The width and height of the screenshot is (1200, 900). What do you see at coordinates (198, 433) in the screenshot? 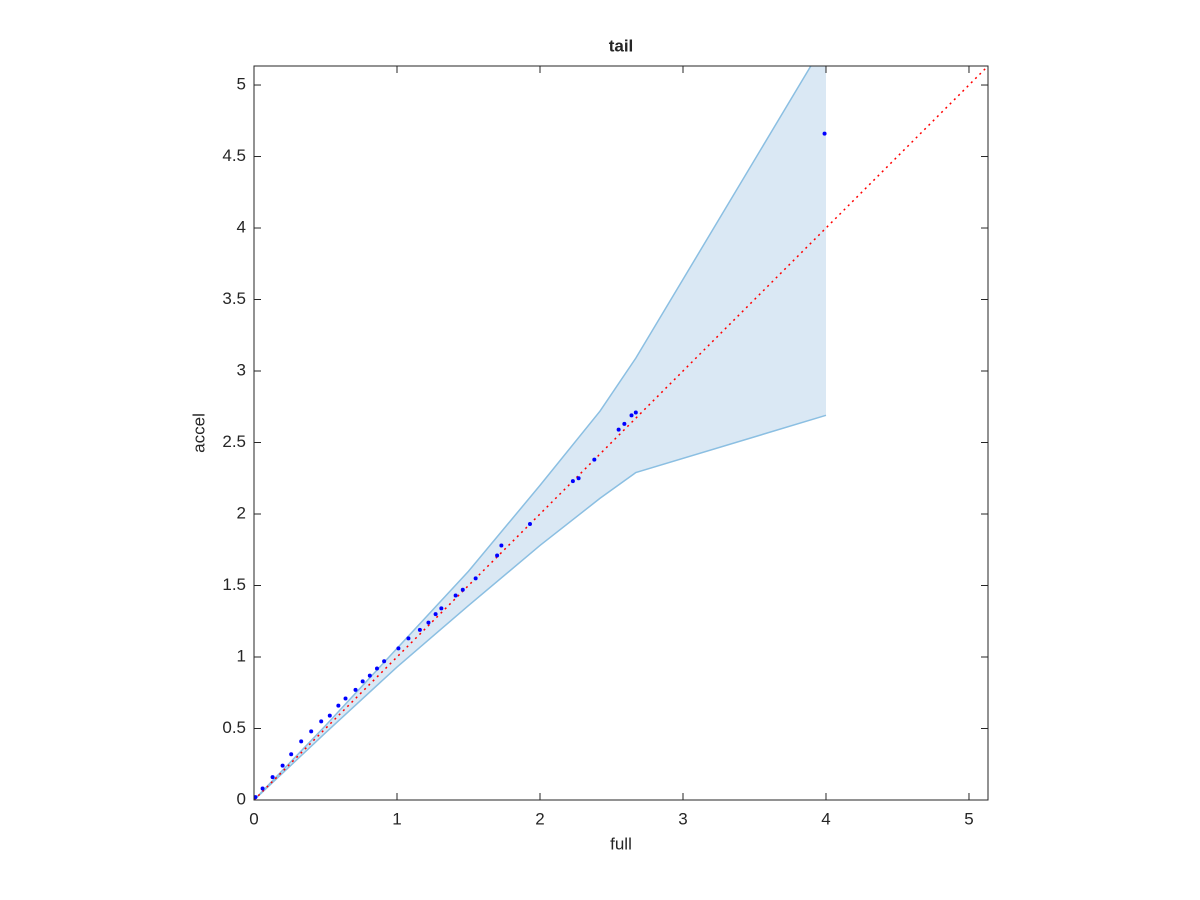
I see `y-axis-label: accel` at bounding box center [198, 433].